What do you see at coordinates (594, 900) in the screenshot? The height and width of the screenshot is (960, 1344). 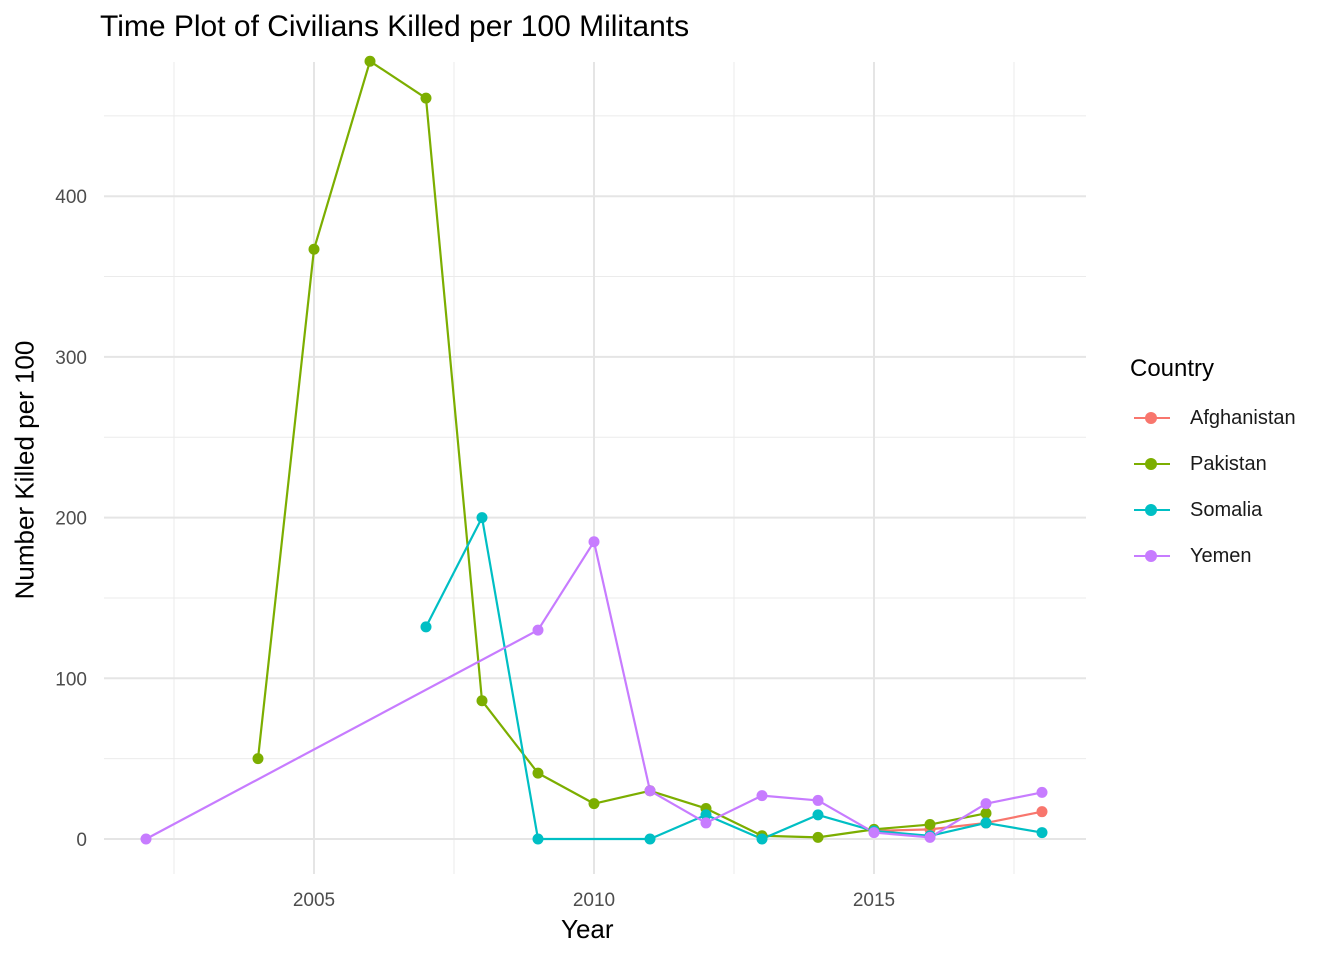 I see `x-tick-label: 2010` at bounding box center [594, 900].